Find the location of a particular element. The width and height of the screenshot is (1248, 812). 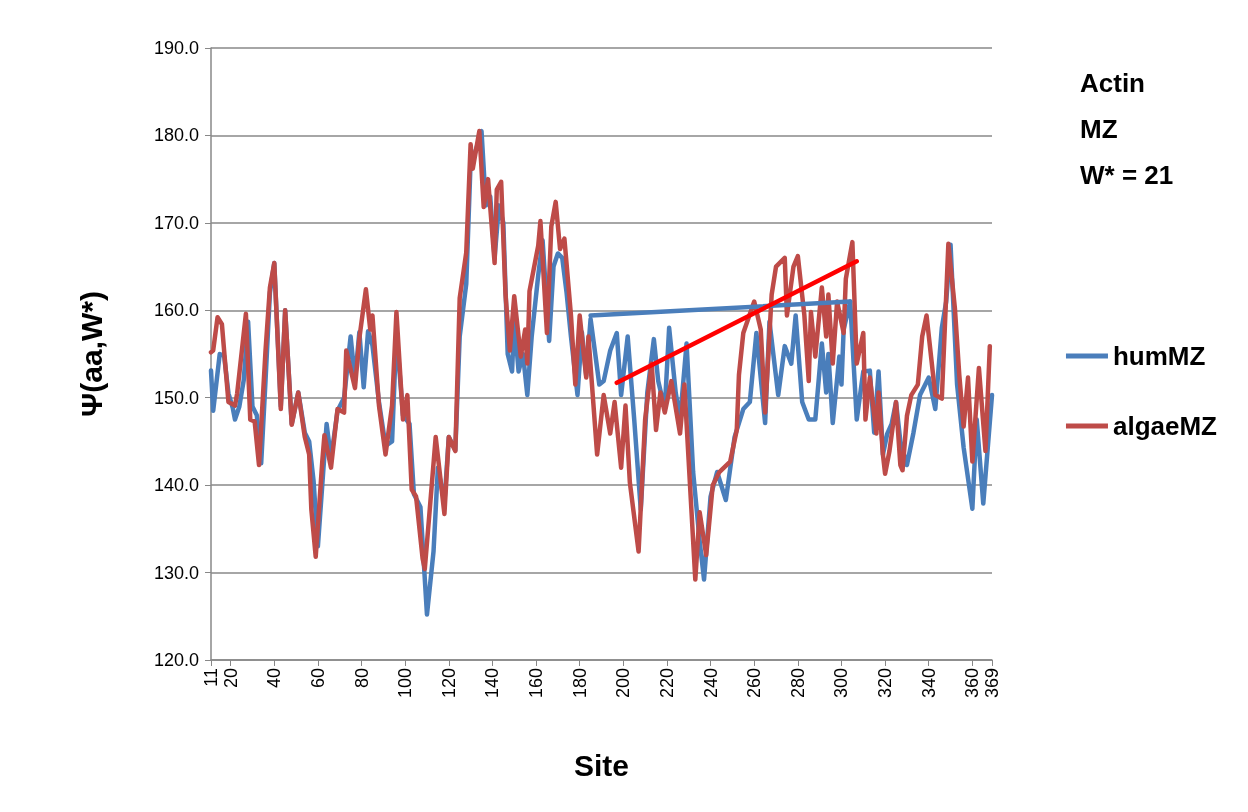

x-tick-label: 260 is located at coordinates (754, 683).